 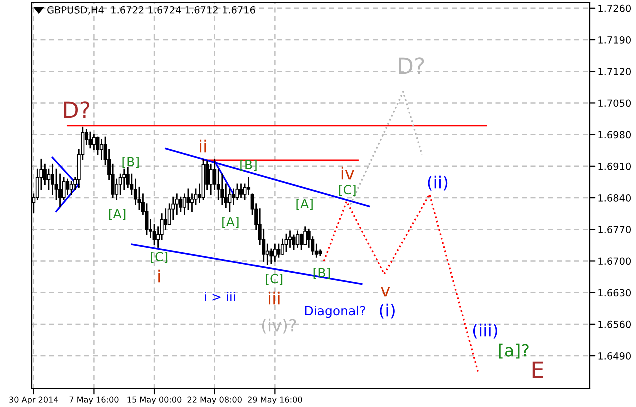 What do you see at coordinates (615, 293) in the screenshot?
I see `y-tick-label: 1.6630` at bounding box center [615, 293].